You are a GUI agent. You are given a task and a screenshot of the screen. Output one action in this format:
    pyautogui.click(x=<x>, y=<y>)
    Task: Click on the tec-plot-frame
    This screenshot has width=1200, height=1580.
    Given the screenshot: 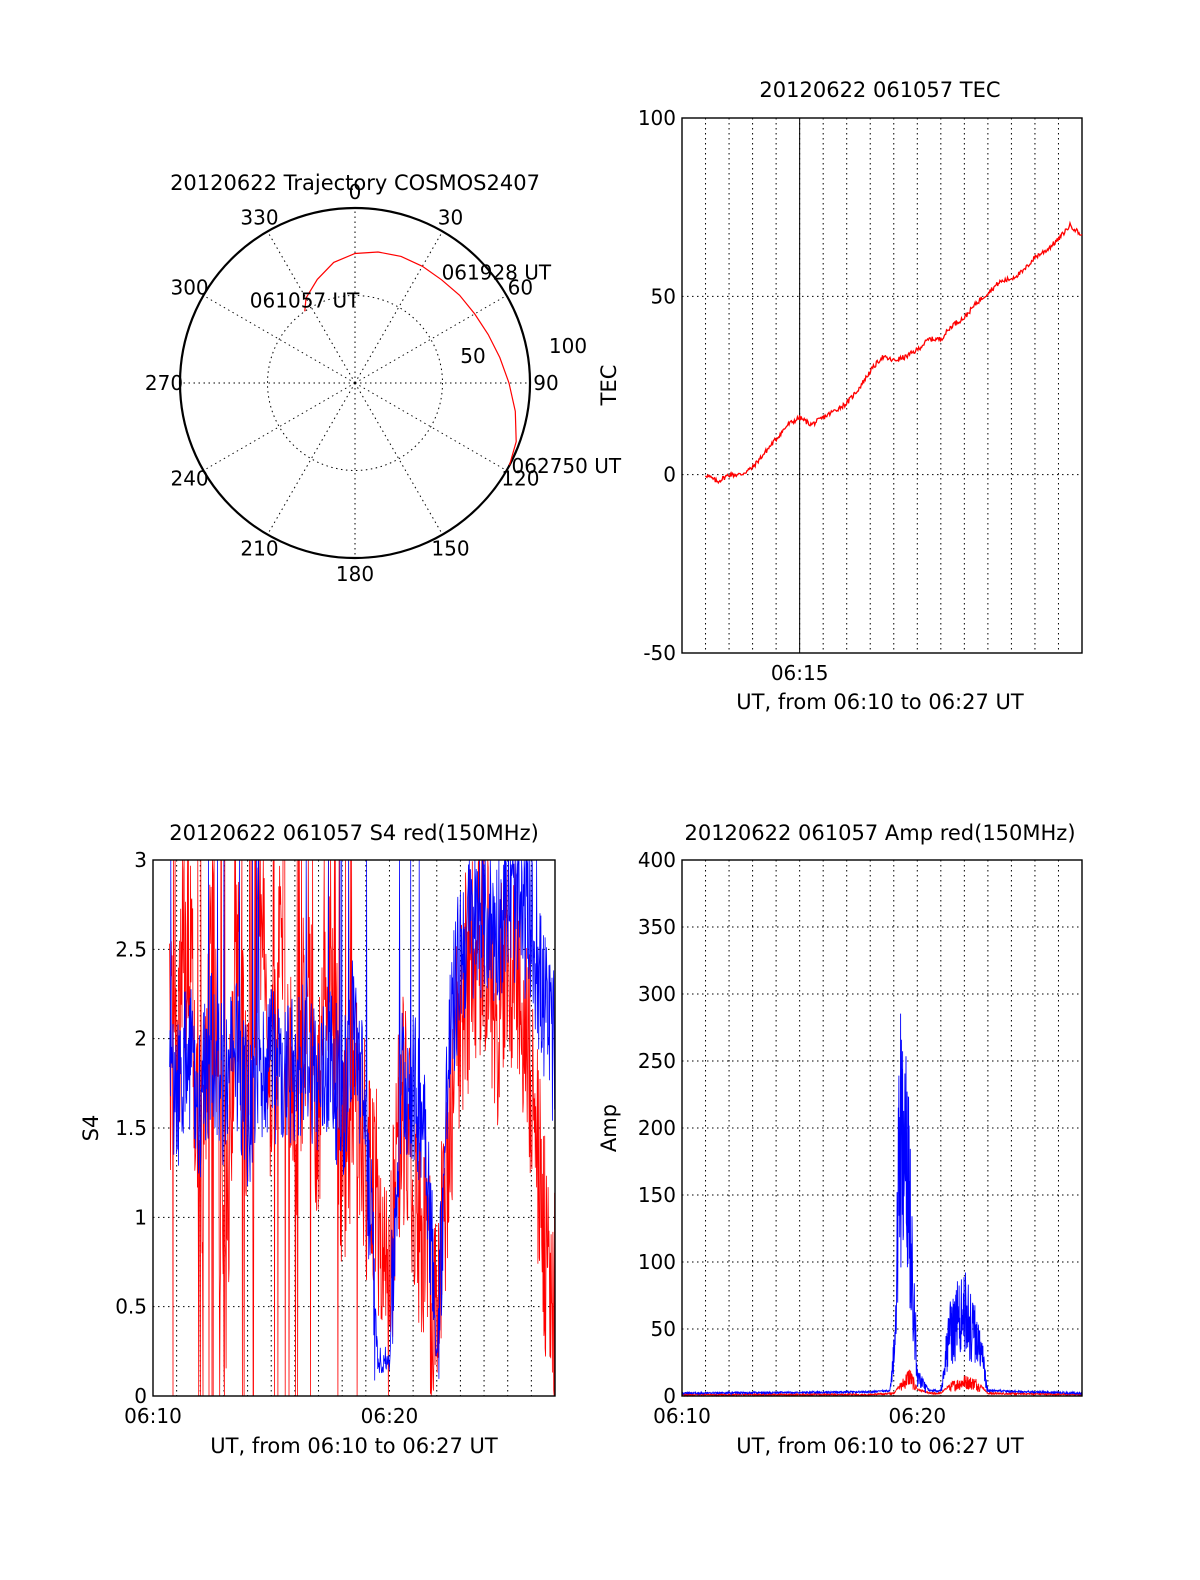 What is the action you would take?
    pyautogui.click(x=882, y=385)
    